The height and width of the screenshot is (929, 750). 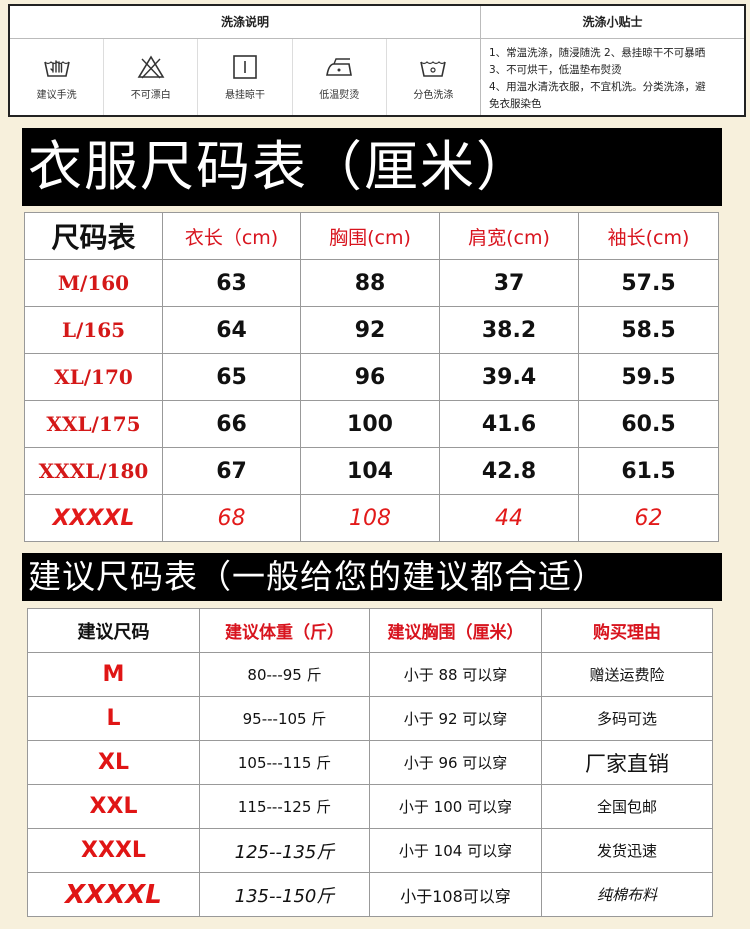 I want to click on care-tip: 3、不可烘干，低温垫布熨烫, so click(x=555, y=70).